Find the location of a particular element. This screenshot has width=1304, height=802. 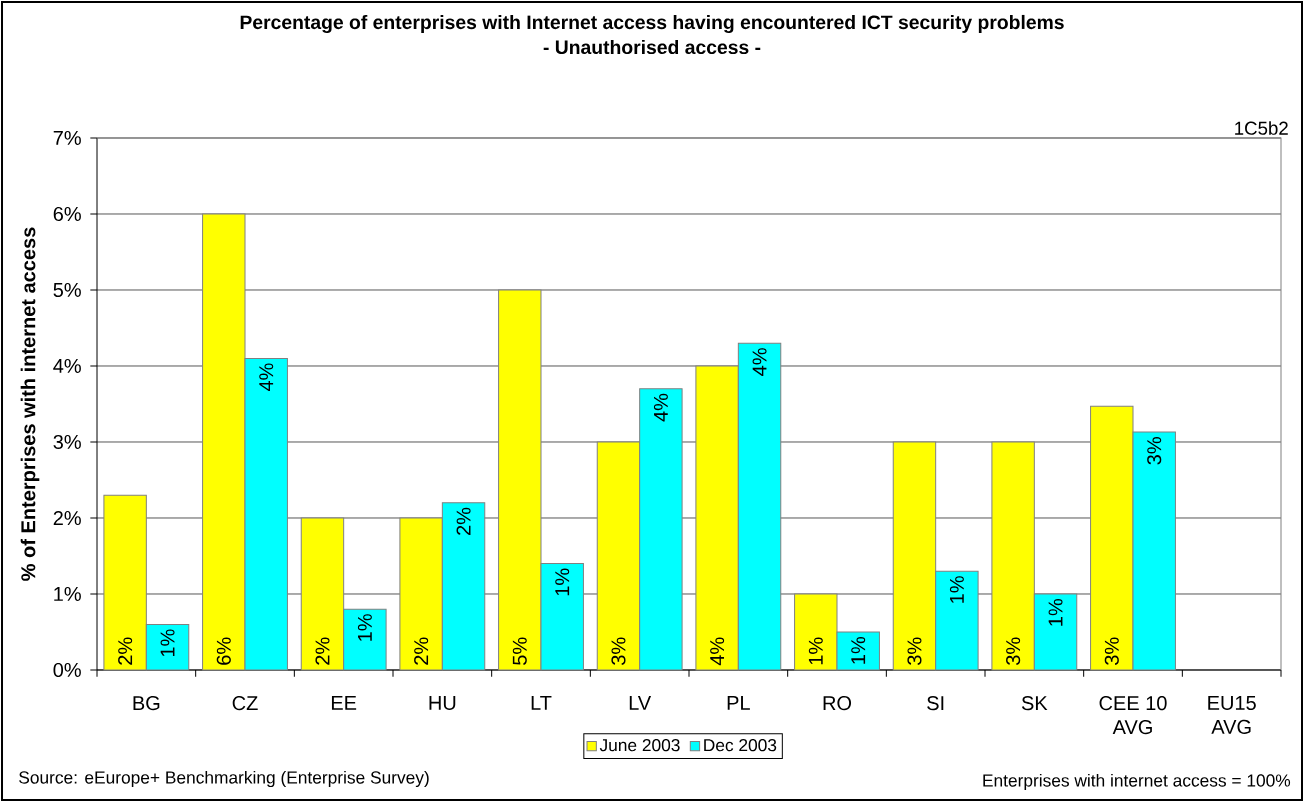

text: Enterprises with internet access = 100% is located at coordinates (1137, 782).